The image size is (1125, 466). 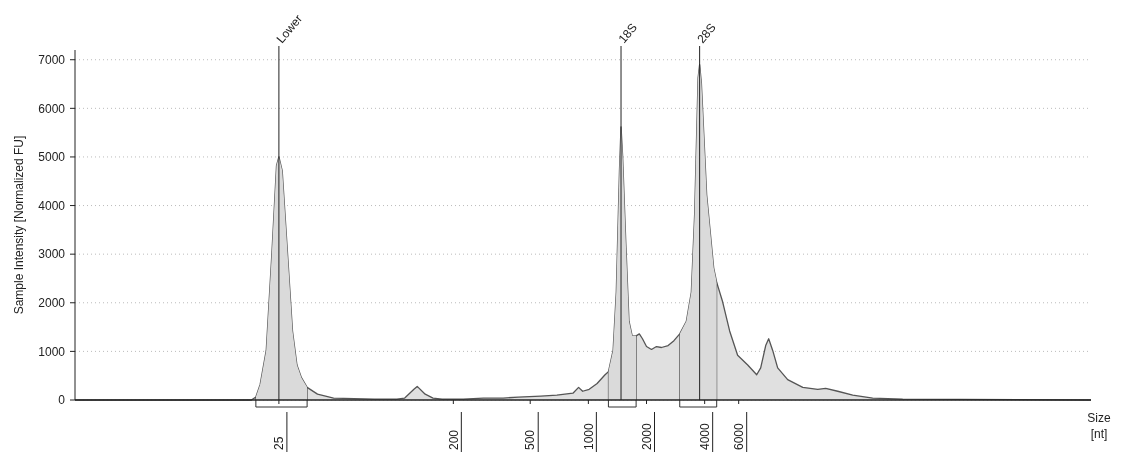 I want to click on y-tick-label: 1000, so click(x=52, y=351).